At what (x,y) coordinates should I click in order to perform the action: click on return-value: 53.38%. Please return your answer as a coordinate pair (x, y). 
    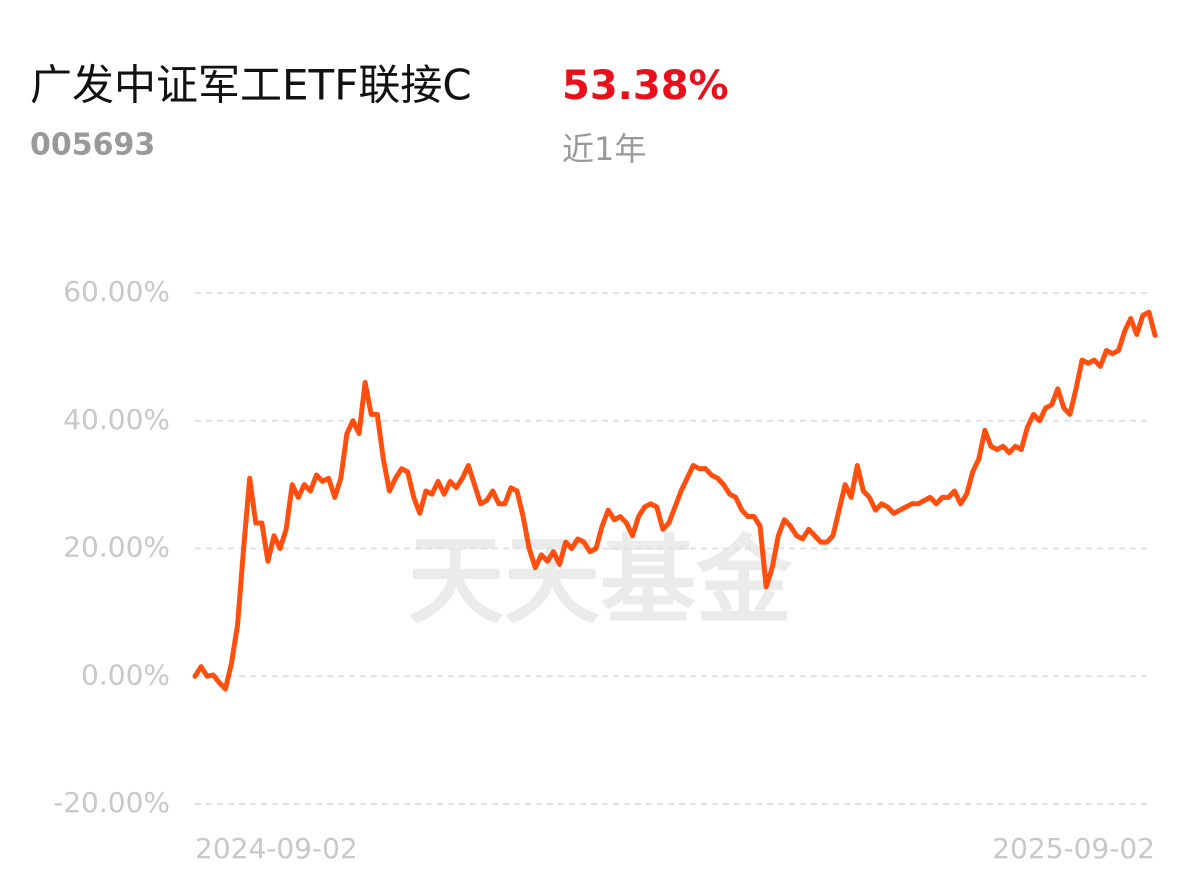
    Looking at the image, I should click on (645, 86).